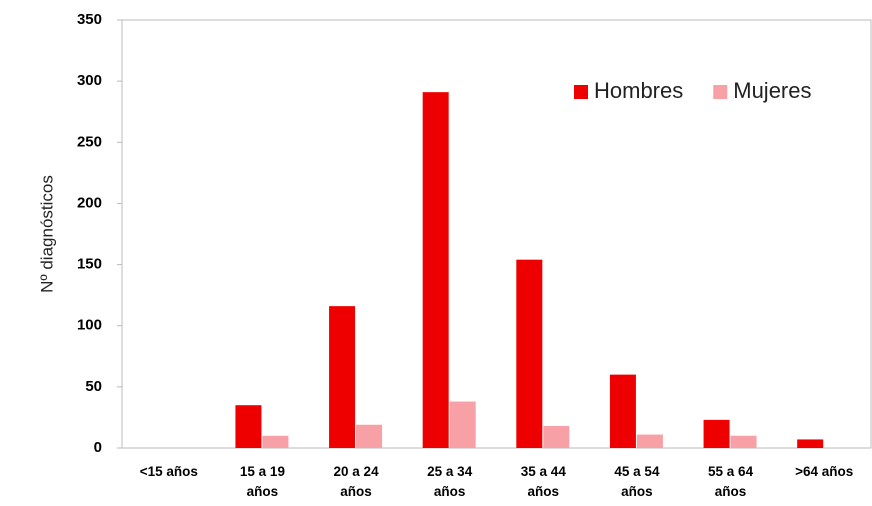  What do you see at coordinates (89, 141) in the screenshot?
I see `y-tick-label: 250` at bounding box center [89, 141].